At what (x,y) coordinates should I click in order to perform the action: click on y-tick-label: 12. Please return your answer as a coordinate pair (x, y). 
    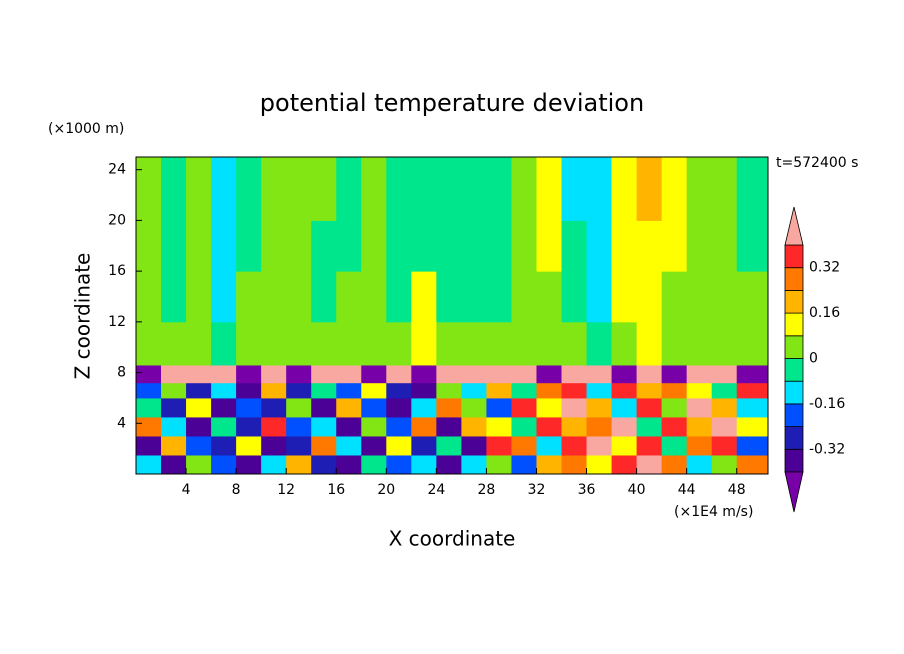
    Looking at the image, I should click on (117, 322).